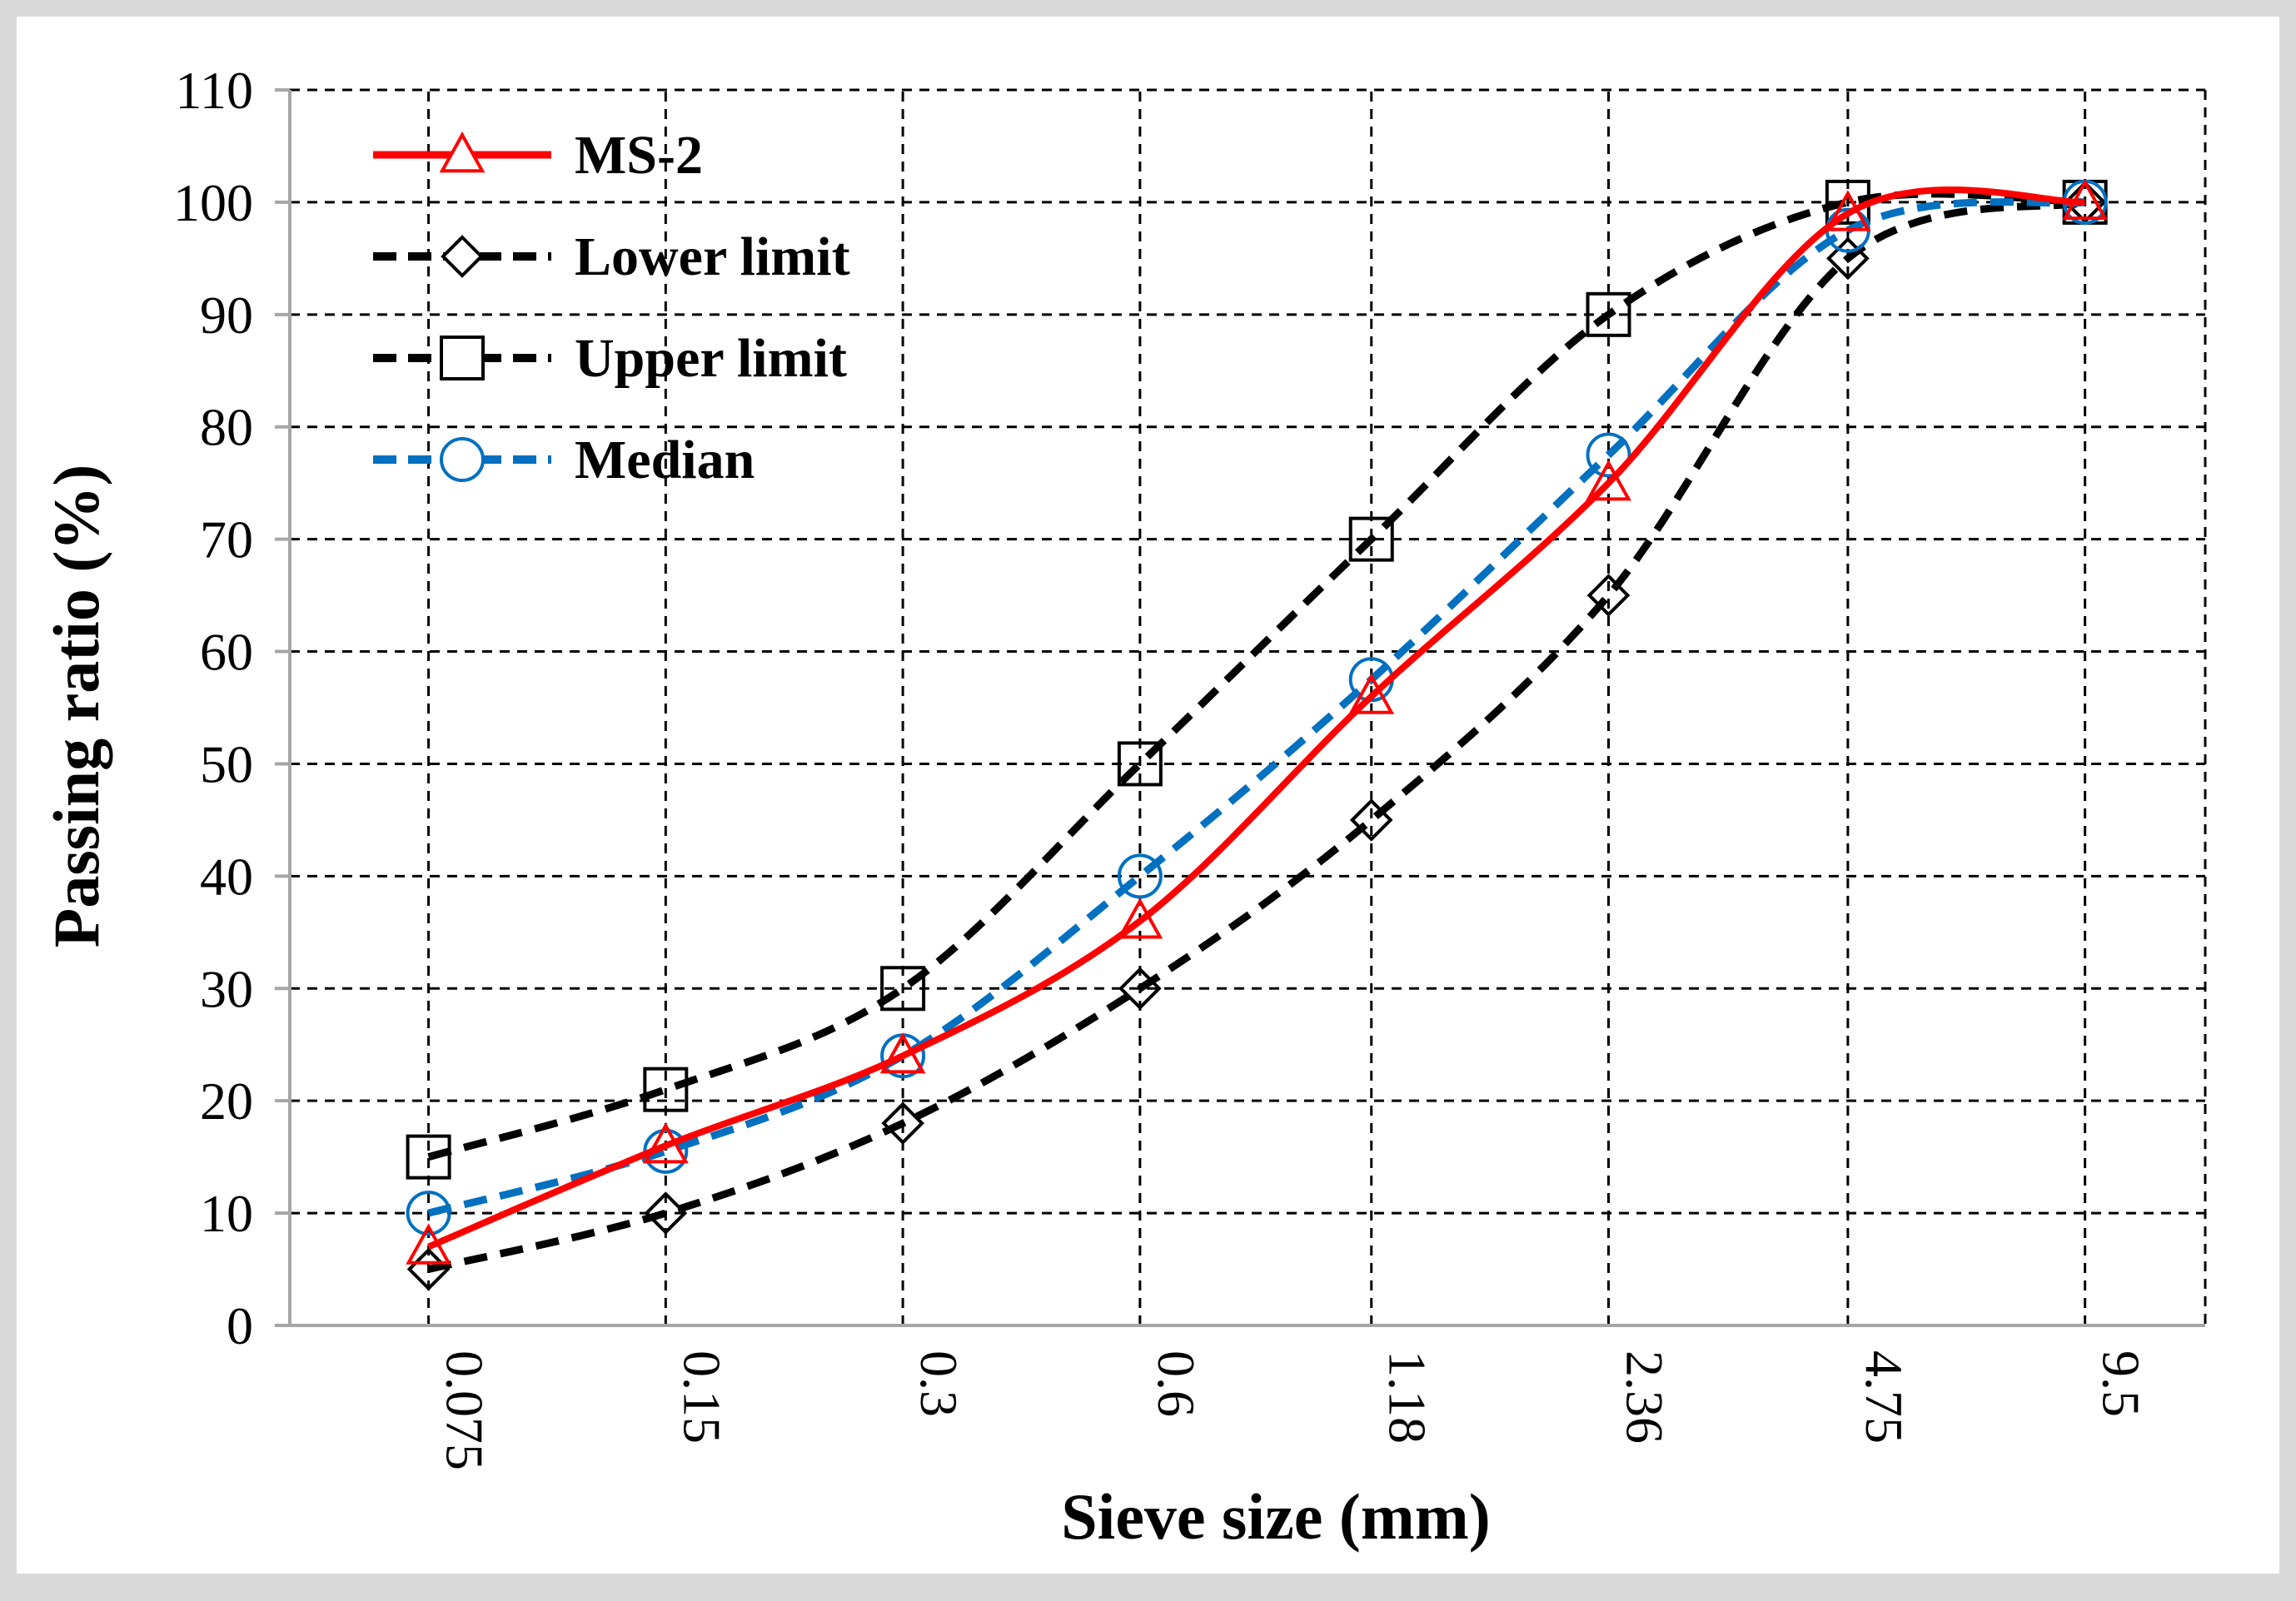 This screenshot has height=1601, width=2296. Describe the element at coordinates (463, 257) in the screenshot. I see `legend-diamond-marker` at that location.